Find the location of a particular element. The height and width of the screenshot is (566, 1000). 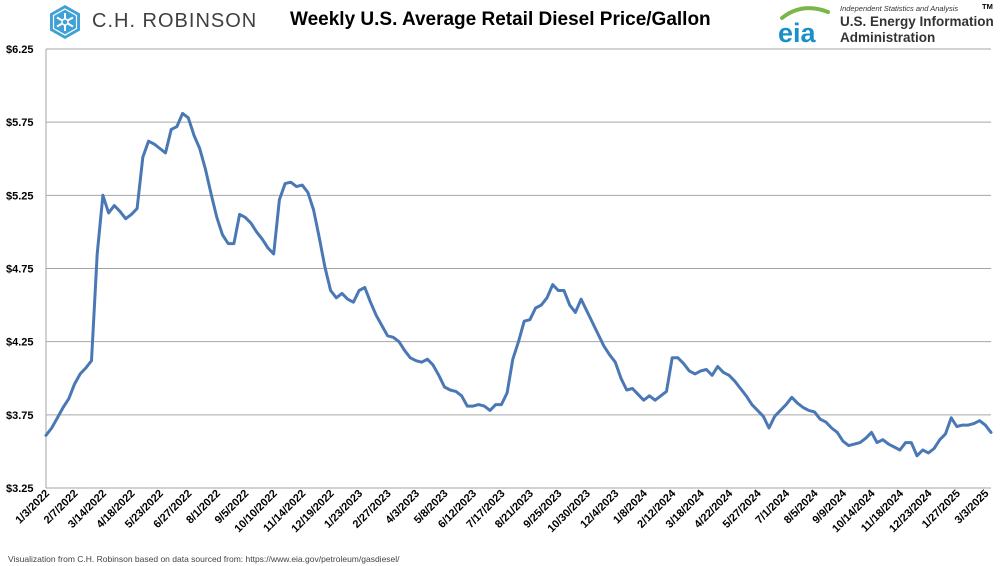

y-tick-label: $4.75 is located at coordinates (20, 270).